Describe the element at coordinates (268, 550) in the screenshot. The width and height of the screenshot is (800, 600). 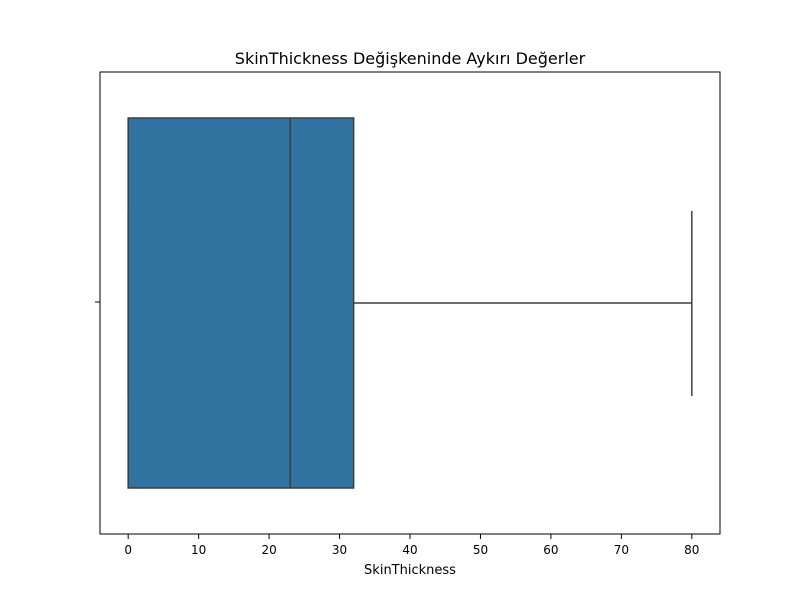
I see `x-tick-label: 20` at that location.